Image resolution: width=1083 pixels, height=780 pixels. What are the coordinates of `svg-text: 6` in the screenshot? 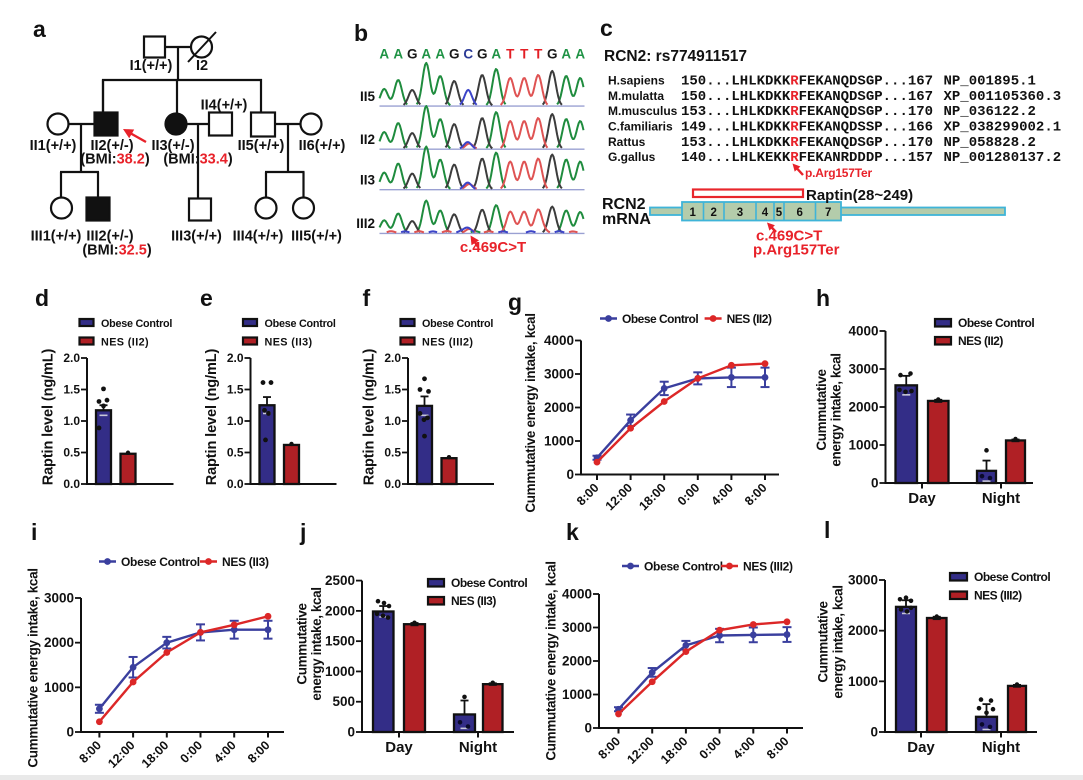 It's located at (800, 213).